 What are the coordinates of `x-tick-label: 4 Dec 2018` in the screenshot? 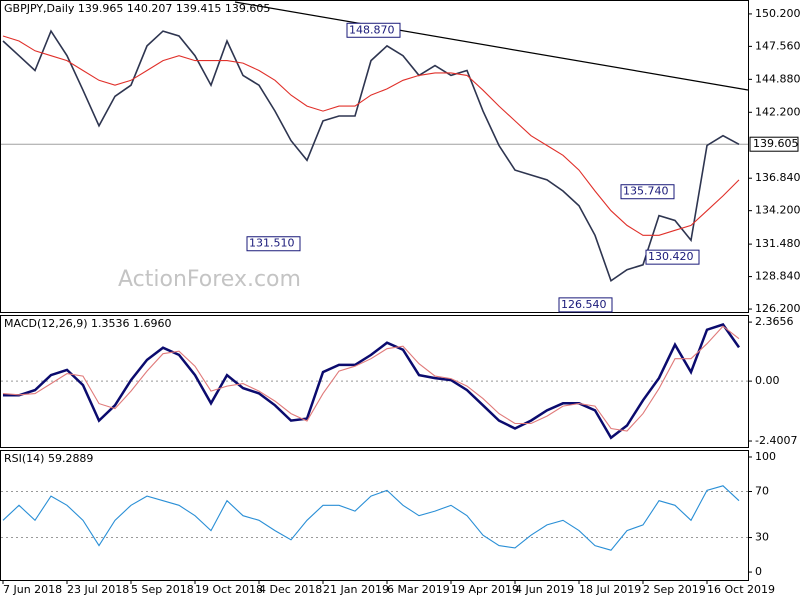 It's located at (290, 589).